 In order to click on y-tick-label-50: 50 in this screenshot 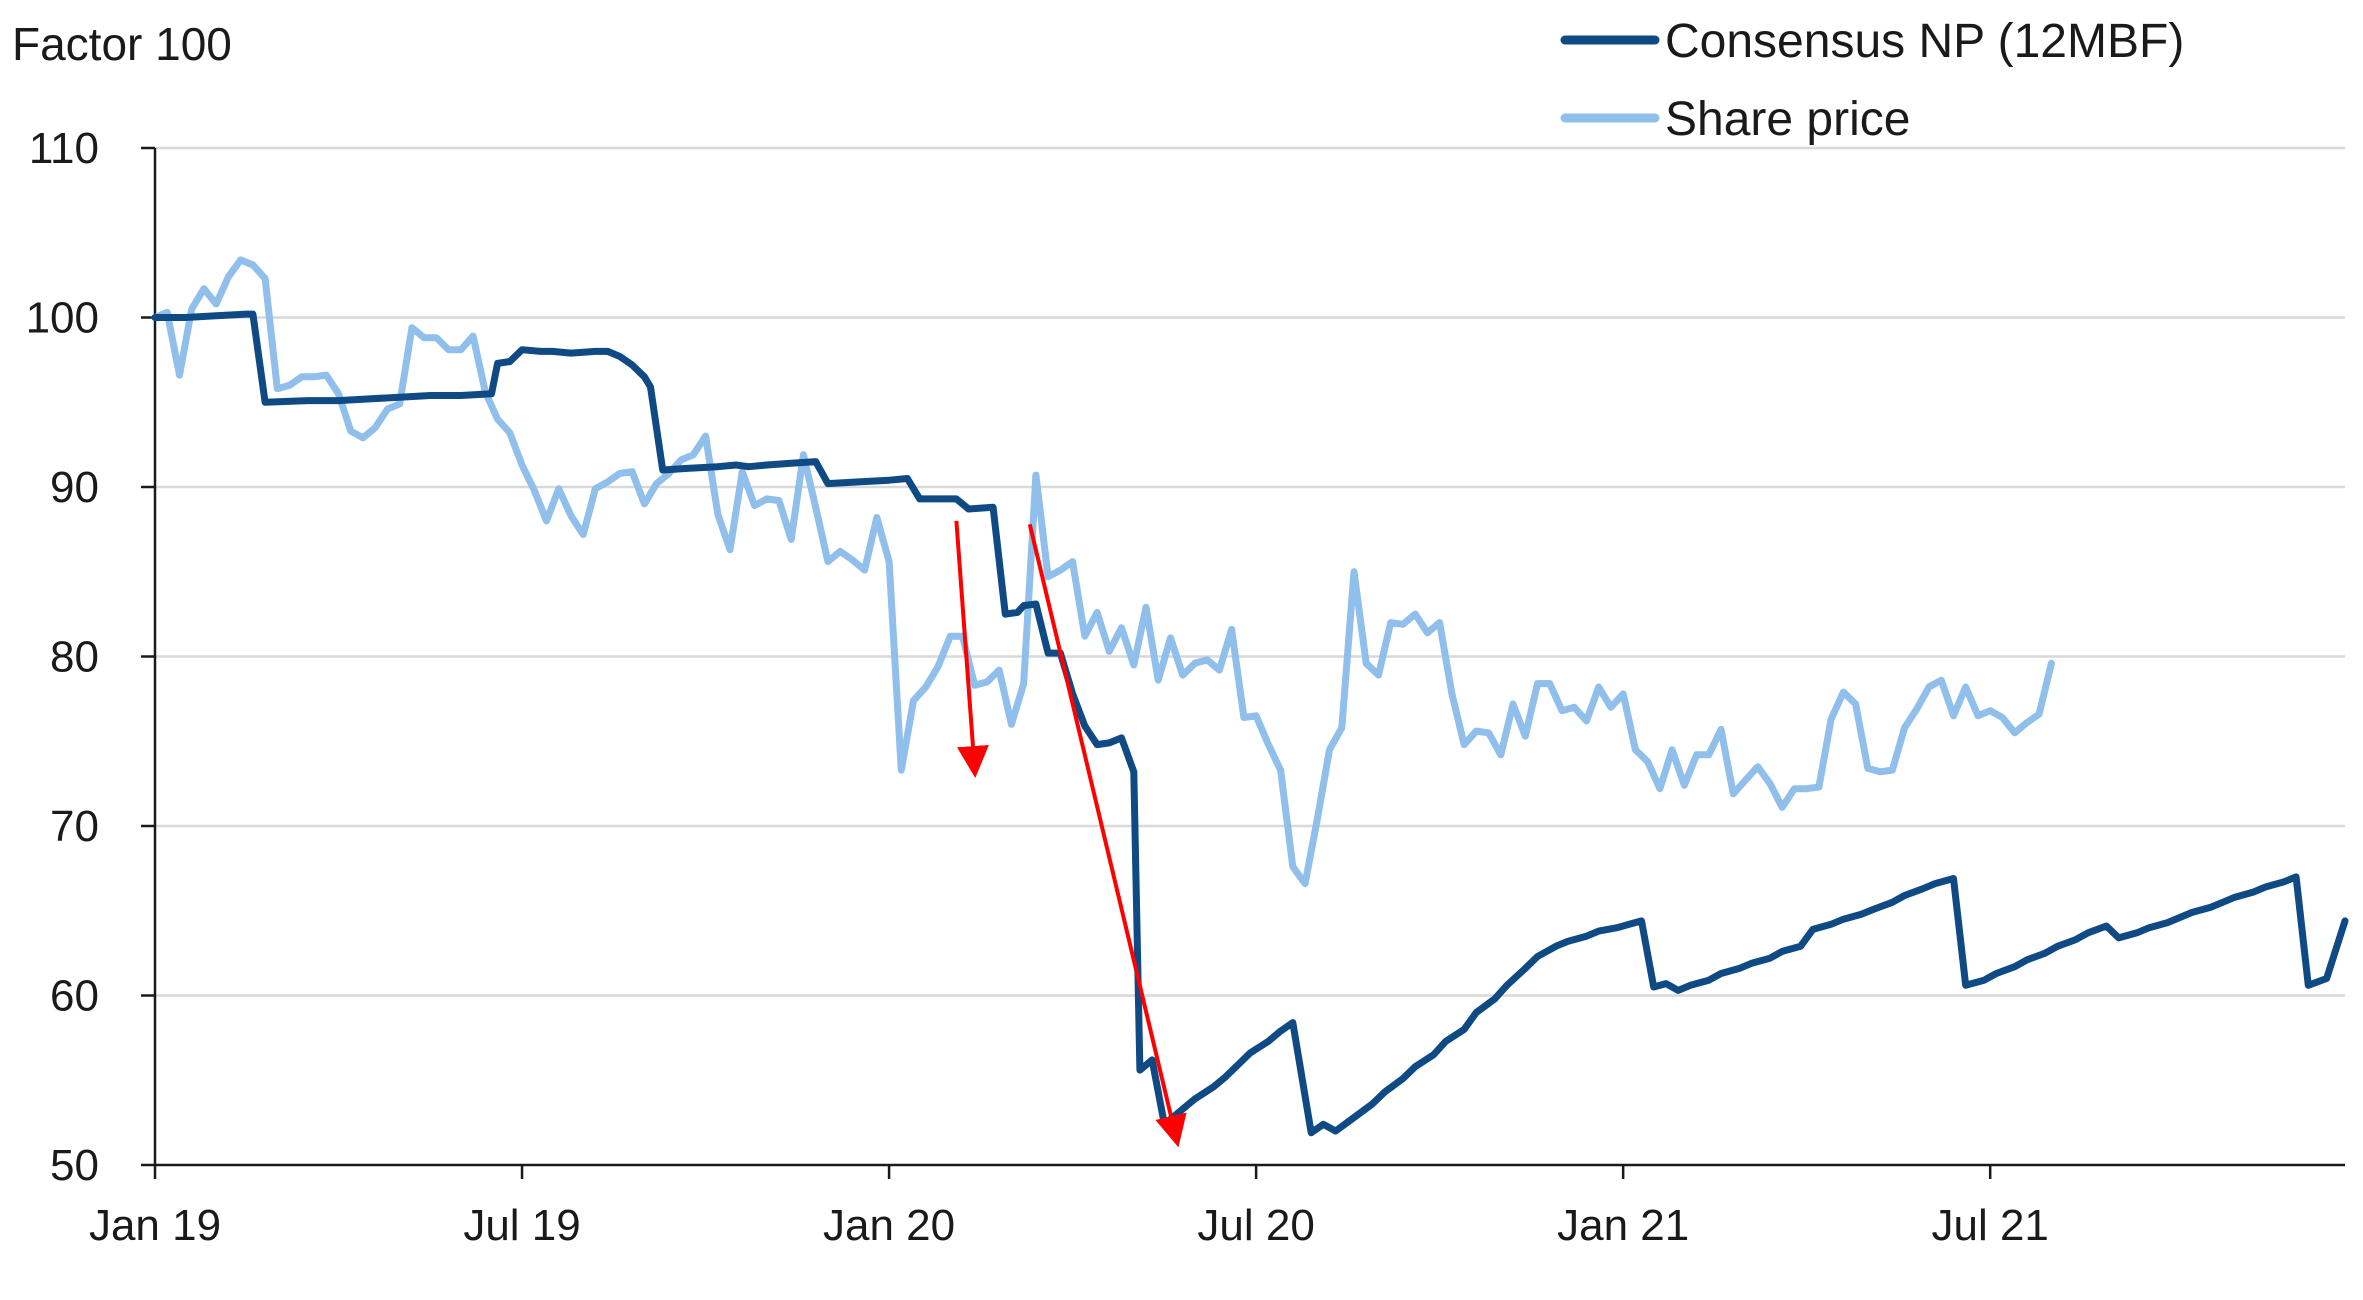, I will do `click(74, 1165)`.